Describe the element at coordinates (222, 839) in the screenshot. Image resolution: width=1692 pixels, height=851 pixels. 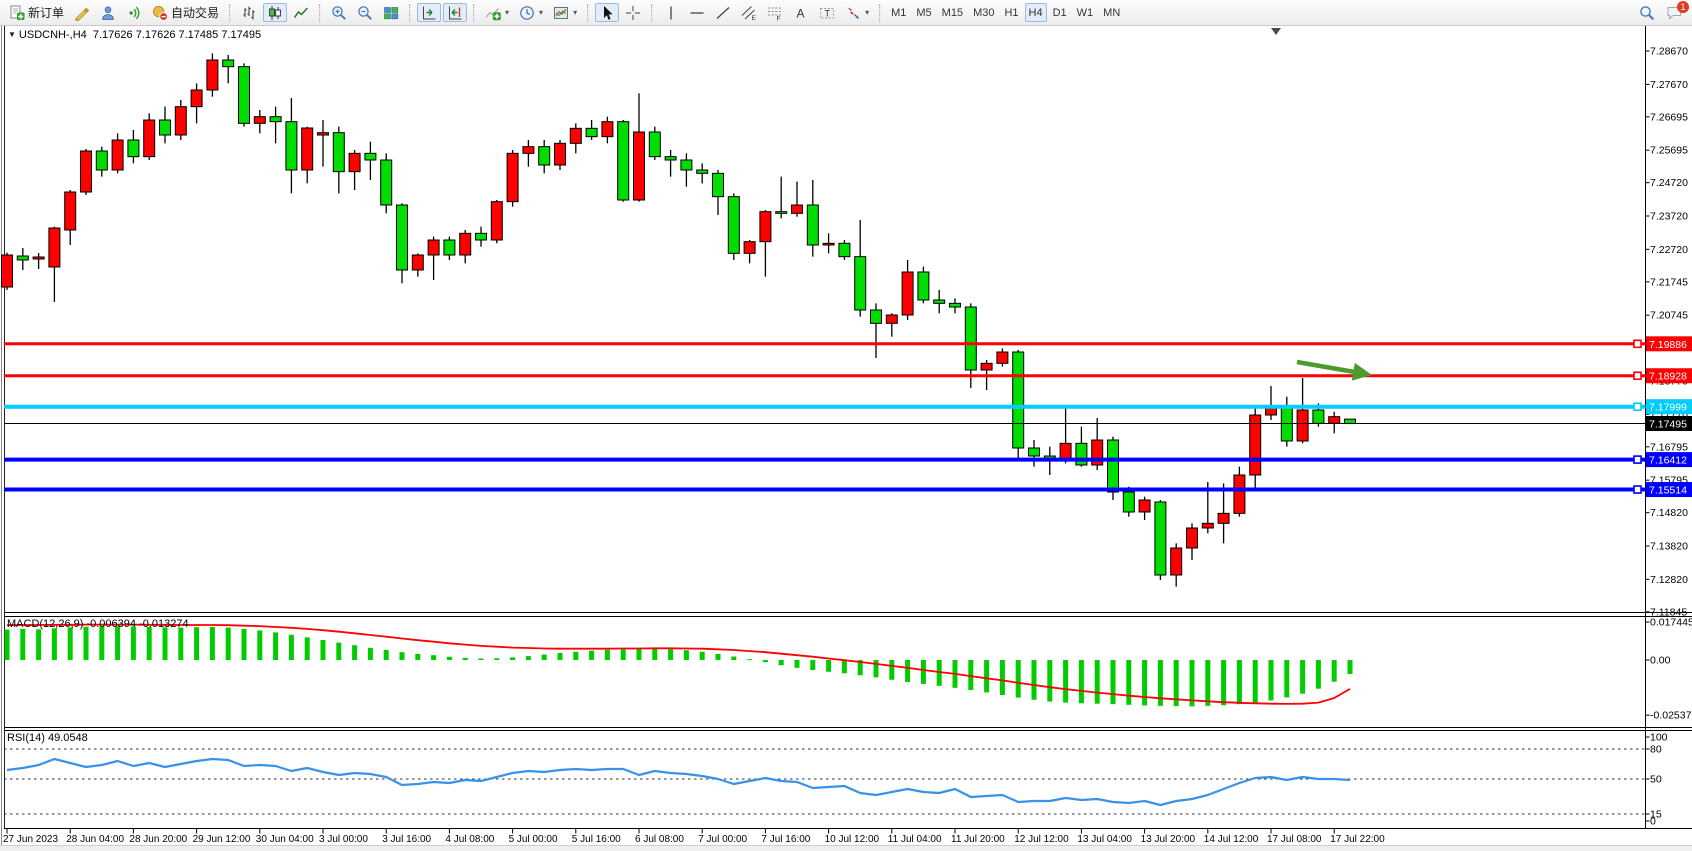
I see `svg-text: 29 Jun 12:00` at that location.